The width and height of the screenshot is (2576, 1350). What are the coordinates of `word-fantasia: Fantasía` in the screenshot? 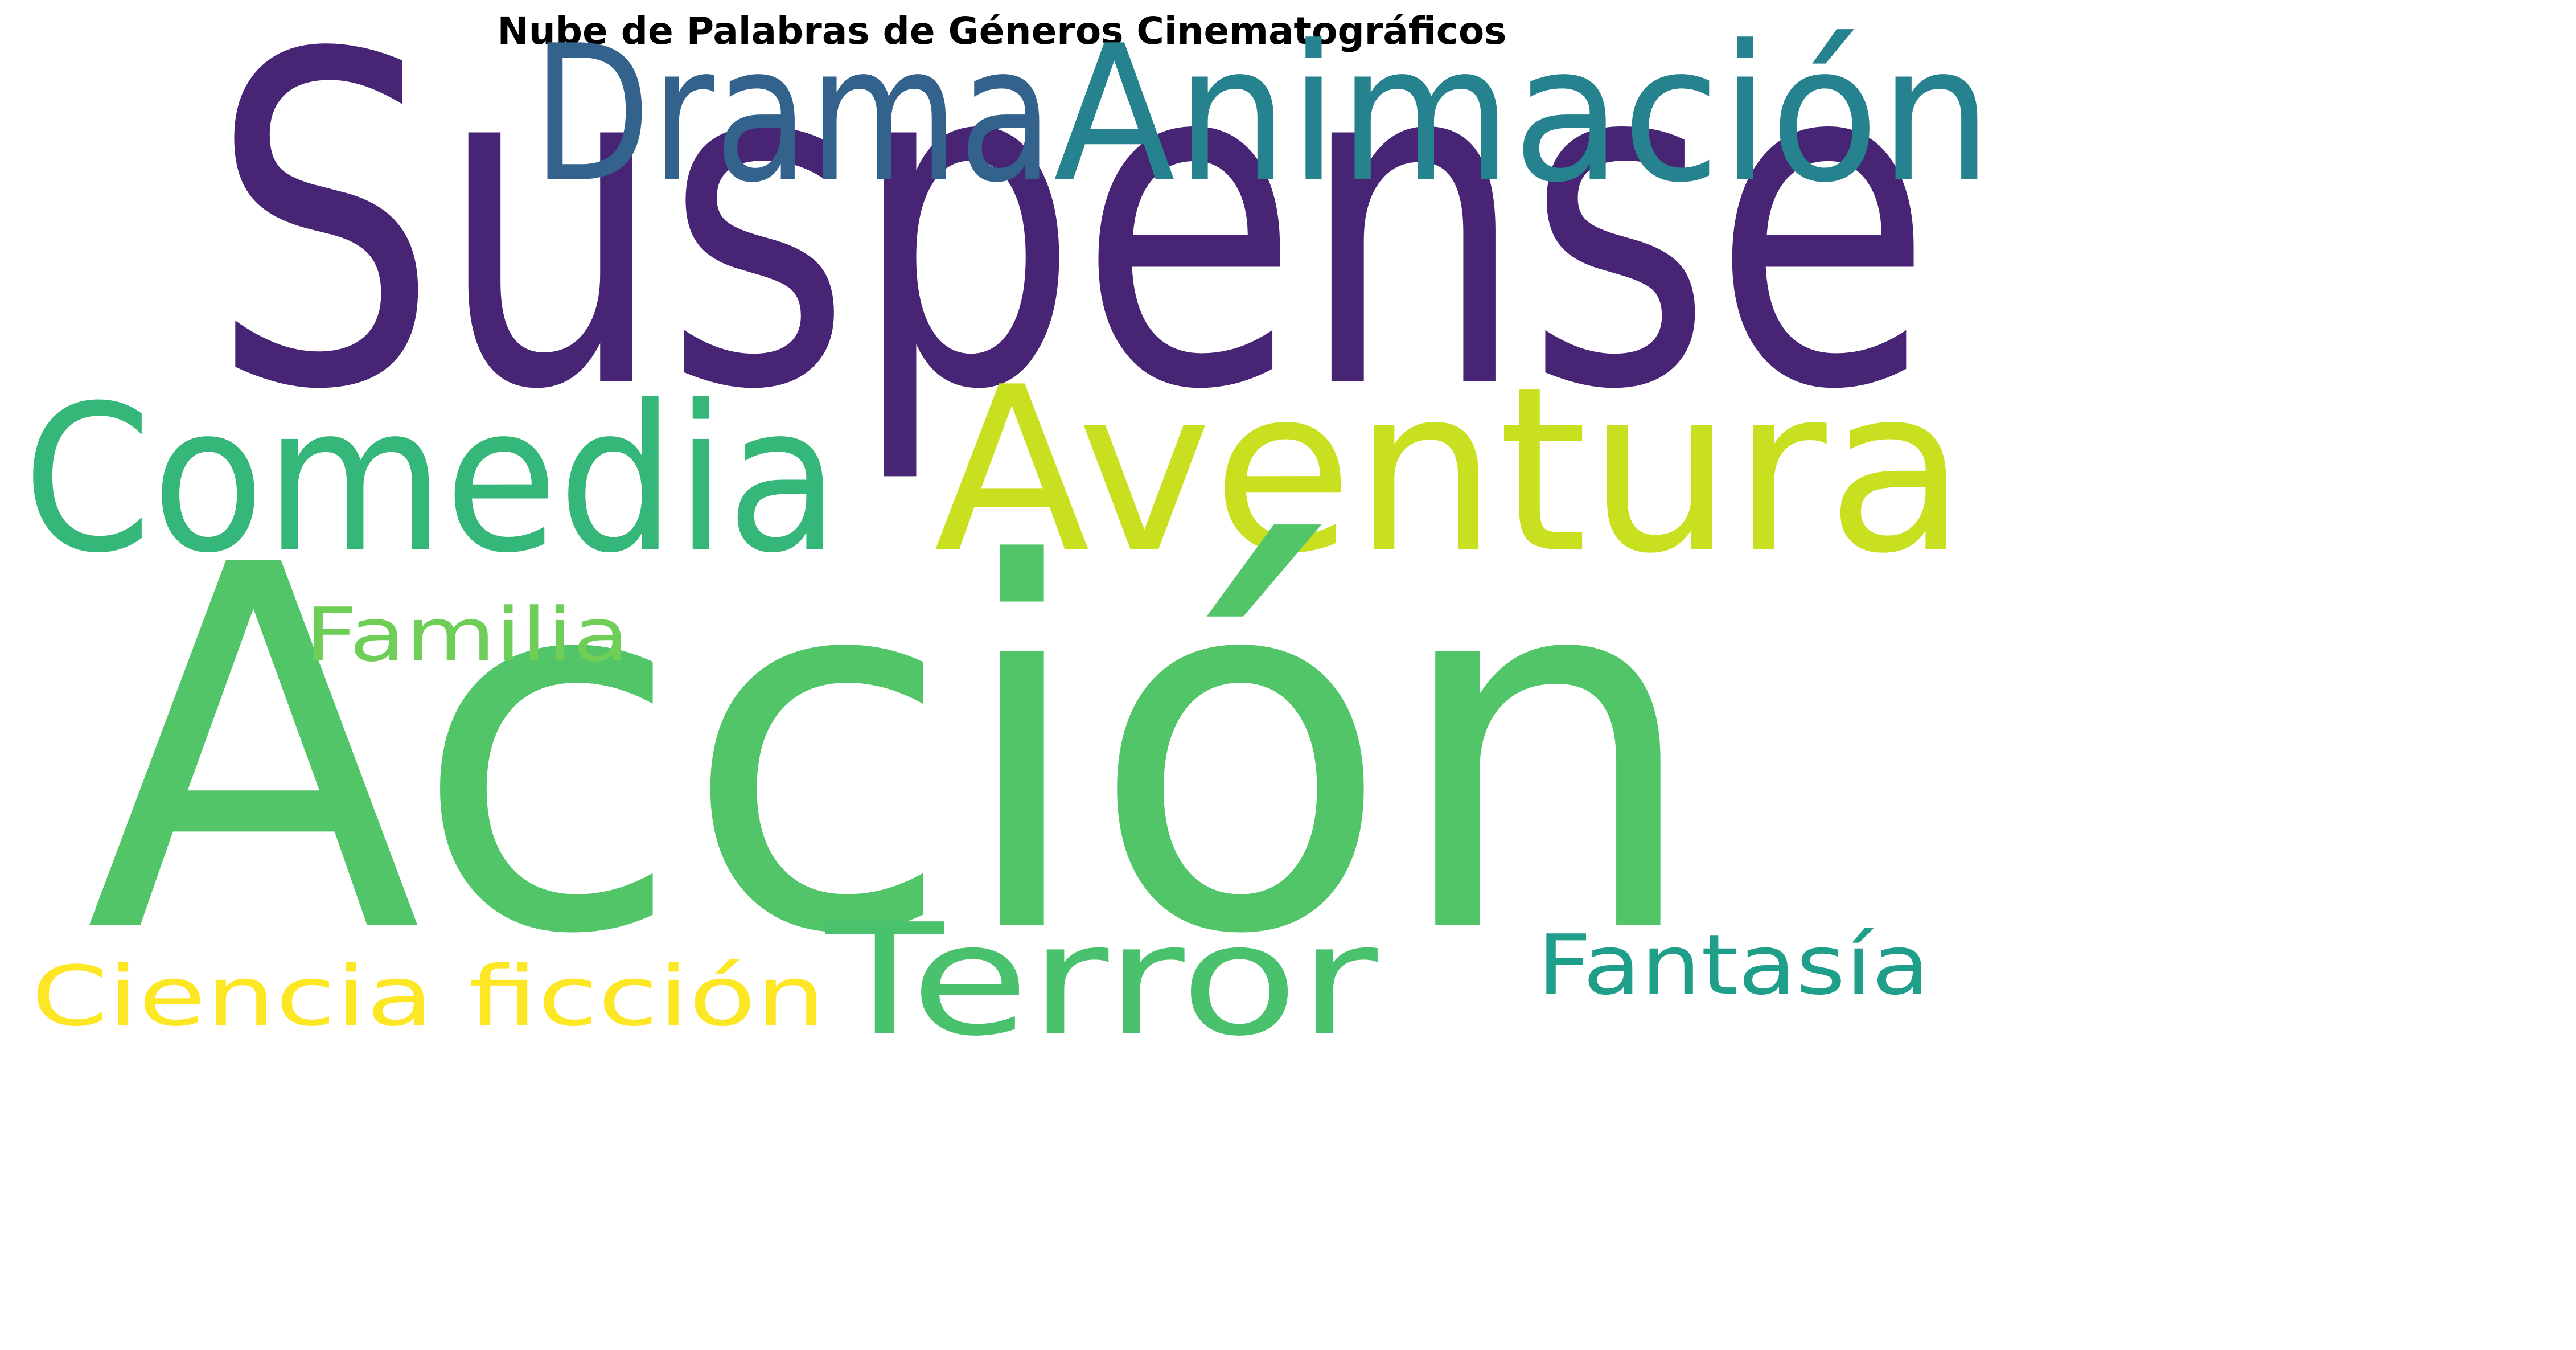 It's located at (1733, 965).